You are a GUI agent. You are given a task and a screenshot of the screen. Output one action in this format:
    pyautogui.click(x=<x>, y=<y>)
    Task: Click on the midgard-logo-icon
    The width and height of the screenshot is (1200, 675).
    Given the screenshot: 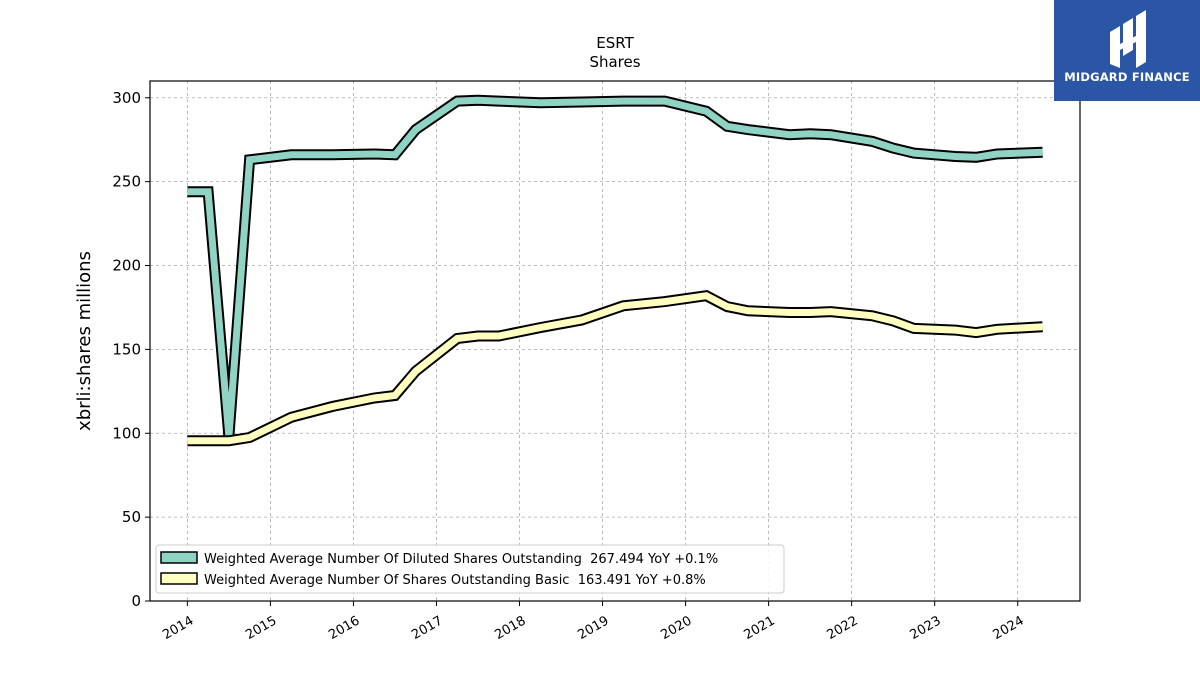 What is the action you would take?
    pyautogui.click(x=1128, y=39)
    